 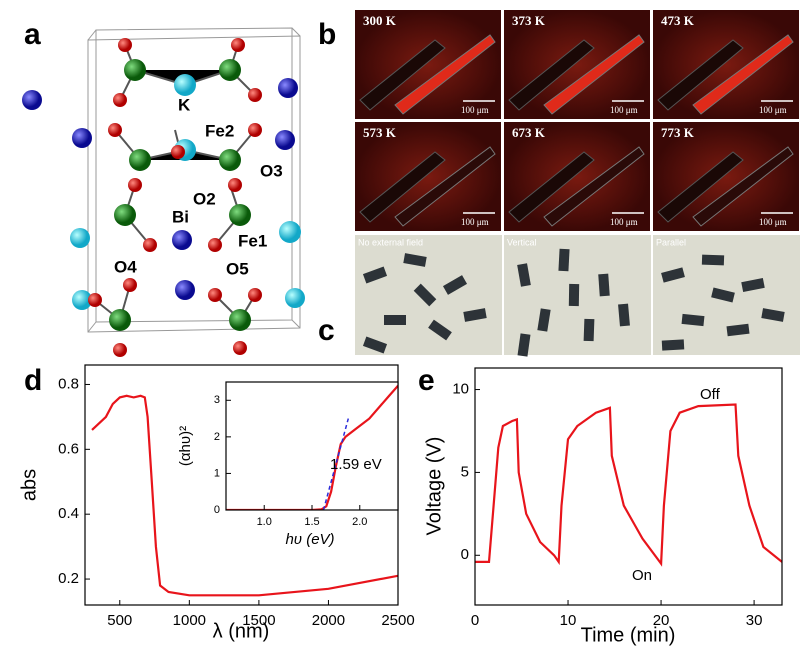 What do you see at coordinates (754, 620) in the screenshot?
I see `x-tick-label: 30` at bounding box center [754, 620].